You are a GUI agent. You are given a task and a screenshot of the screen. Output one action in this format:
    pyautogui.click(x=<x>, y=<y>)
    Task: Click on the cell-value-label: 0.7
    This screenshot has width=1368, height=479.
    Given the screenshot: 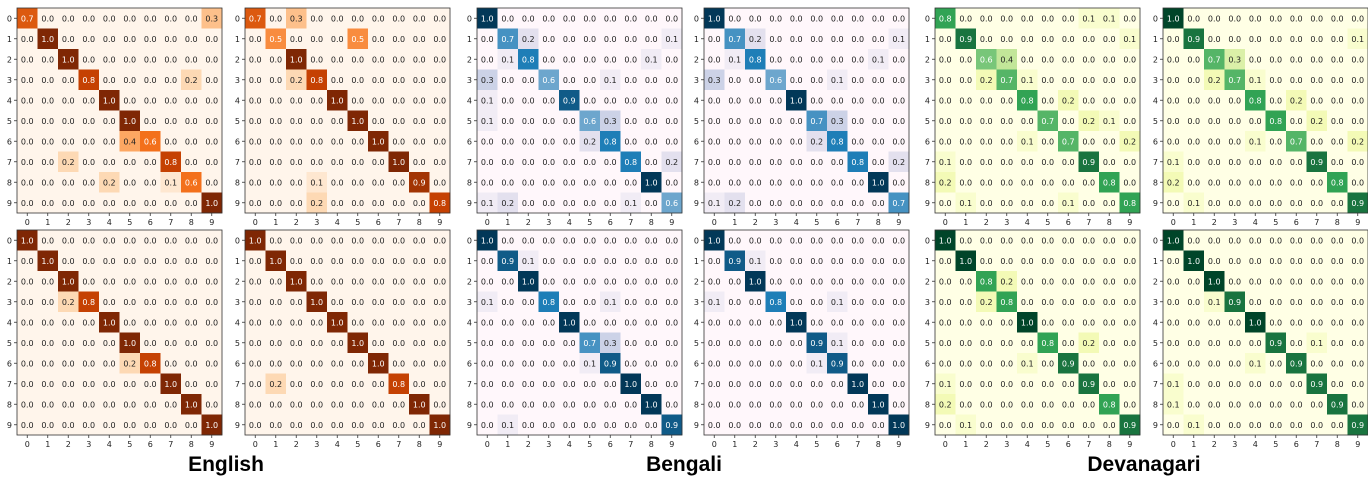 What is the action you would take?
    pyautogui.click(x=1068, y=141)
    